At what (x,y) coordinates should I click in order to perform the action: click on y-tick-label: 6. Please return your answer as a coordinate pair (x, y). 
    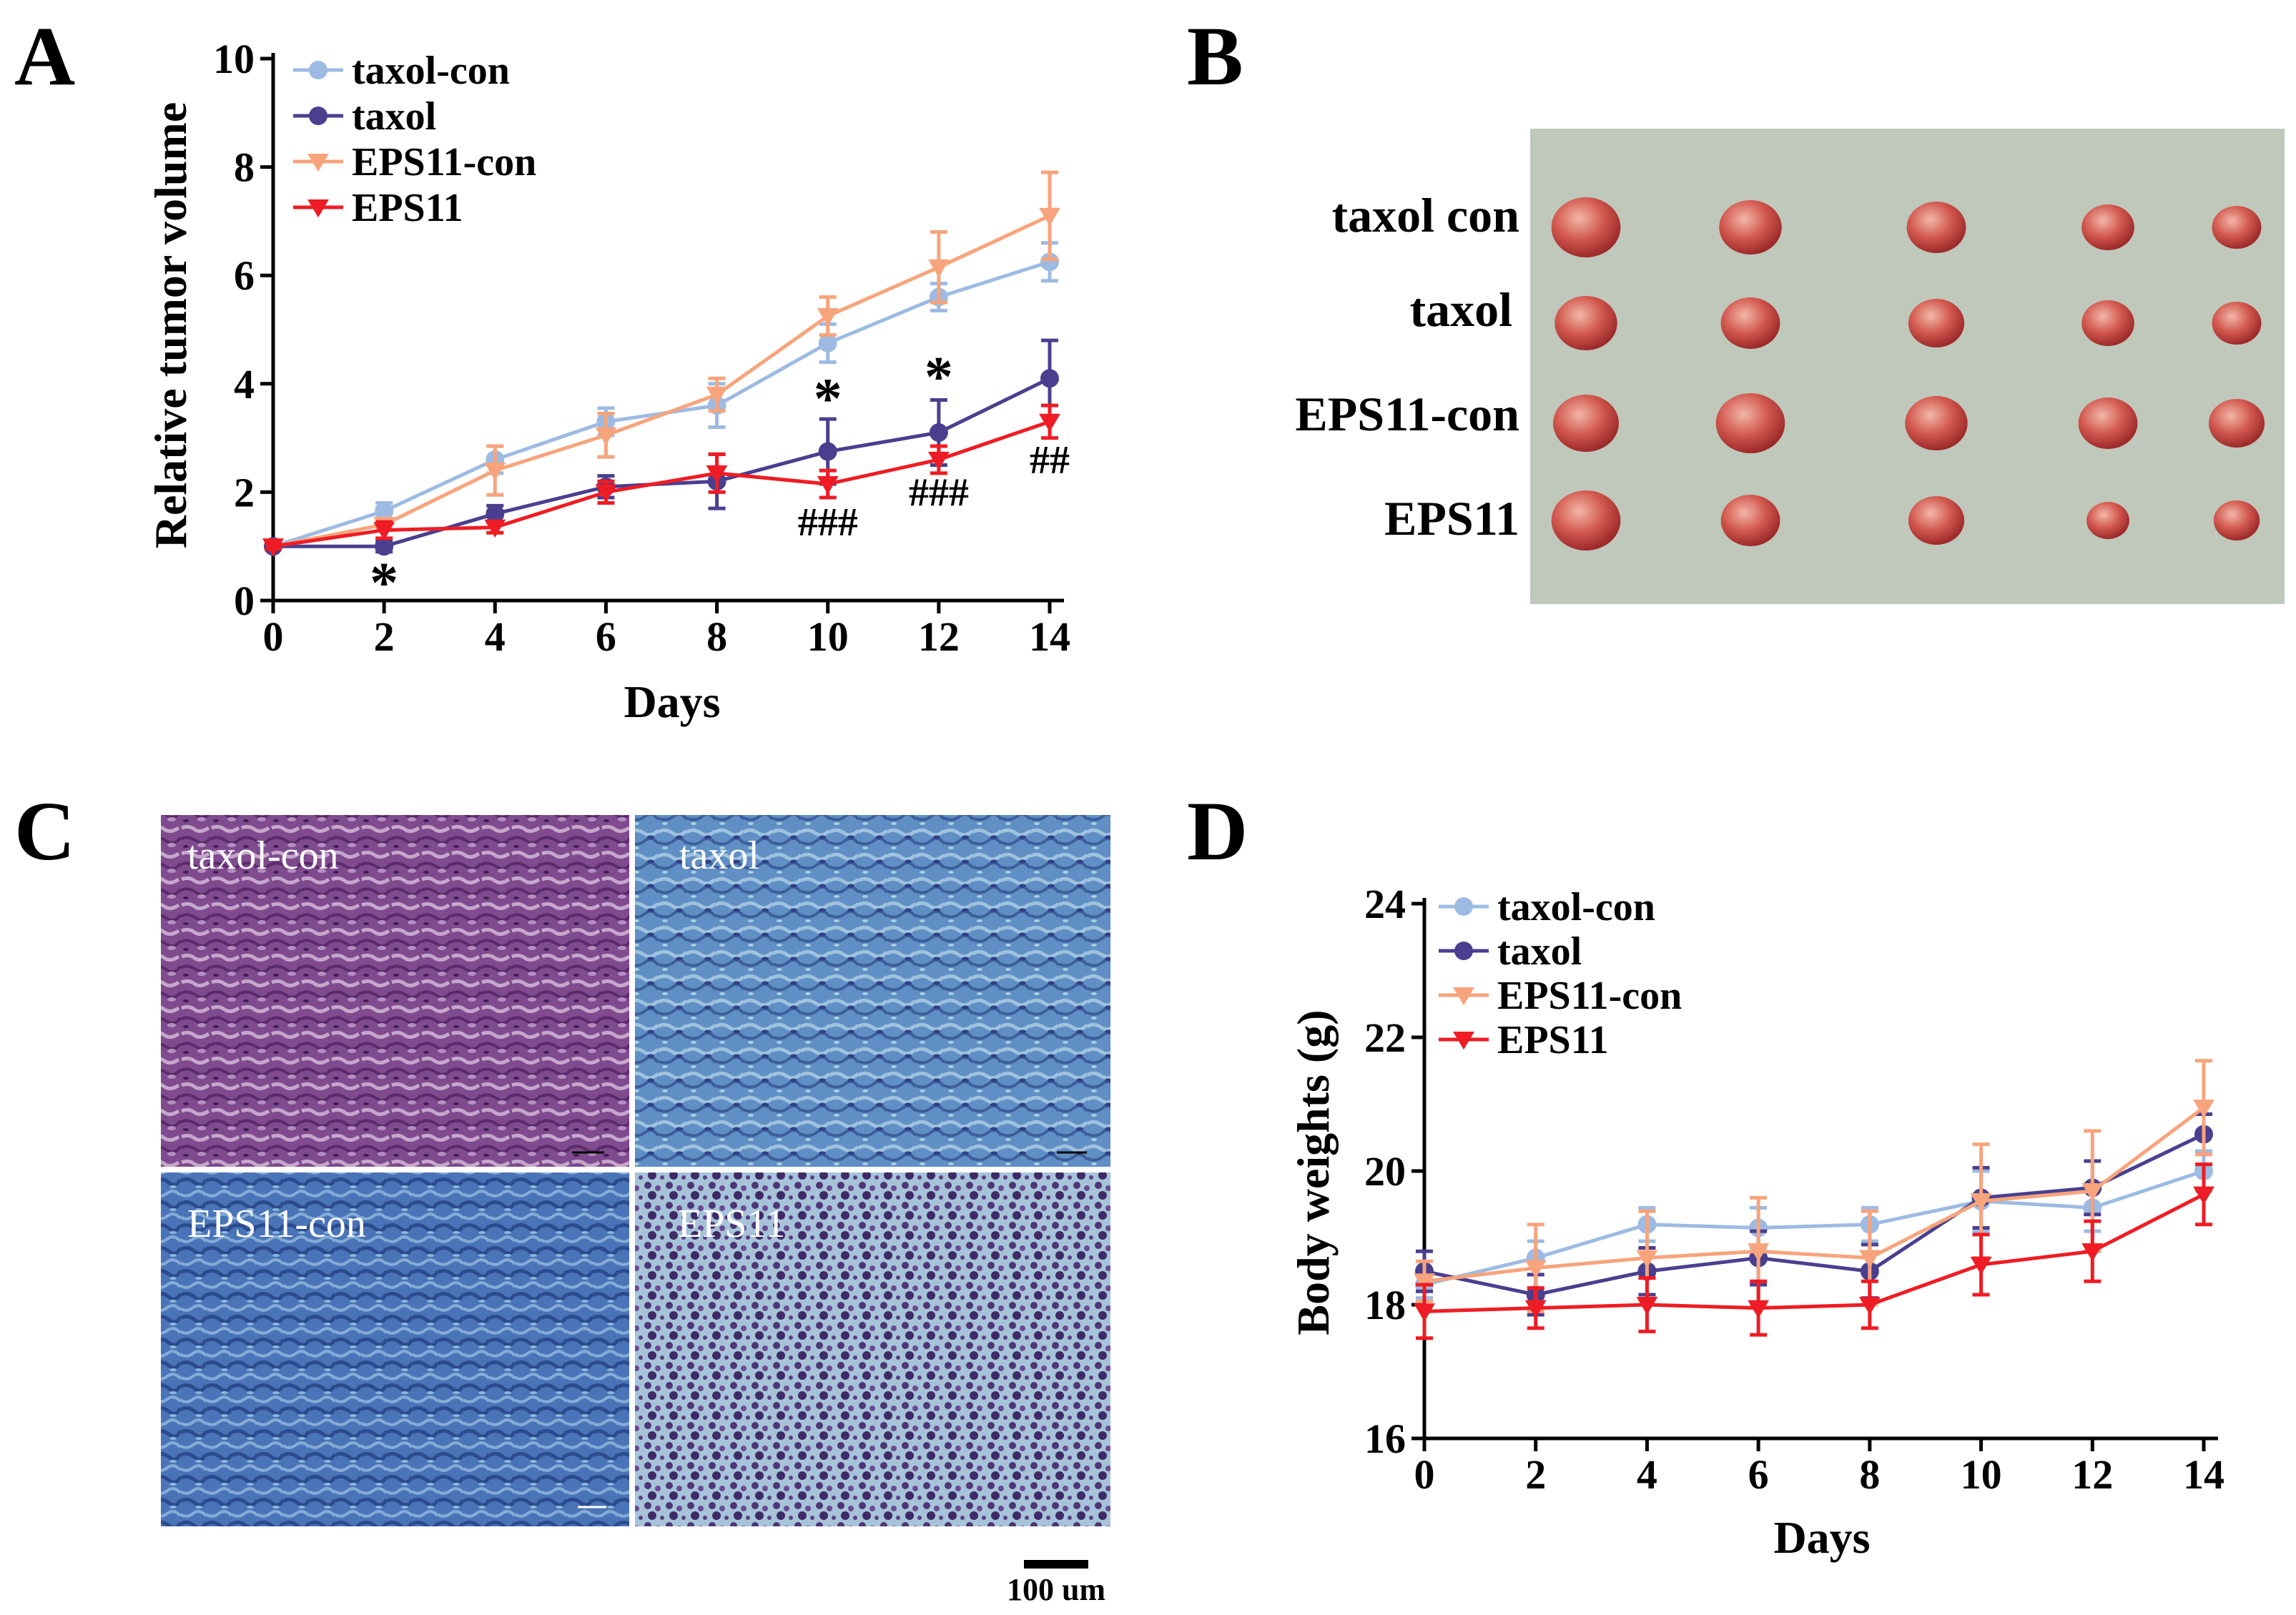
    Looking at the image, I should click on (245, 275).